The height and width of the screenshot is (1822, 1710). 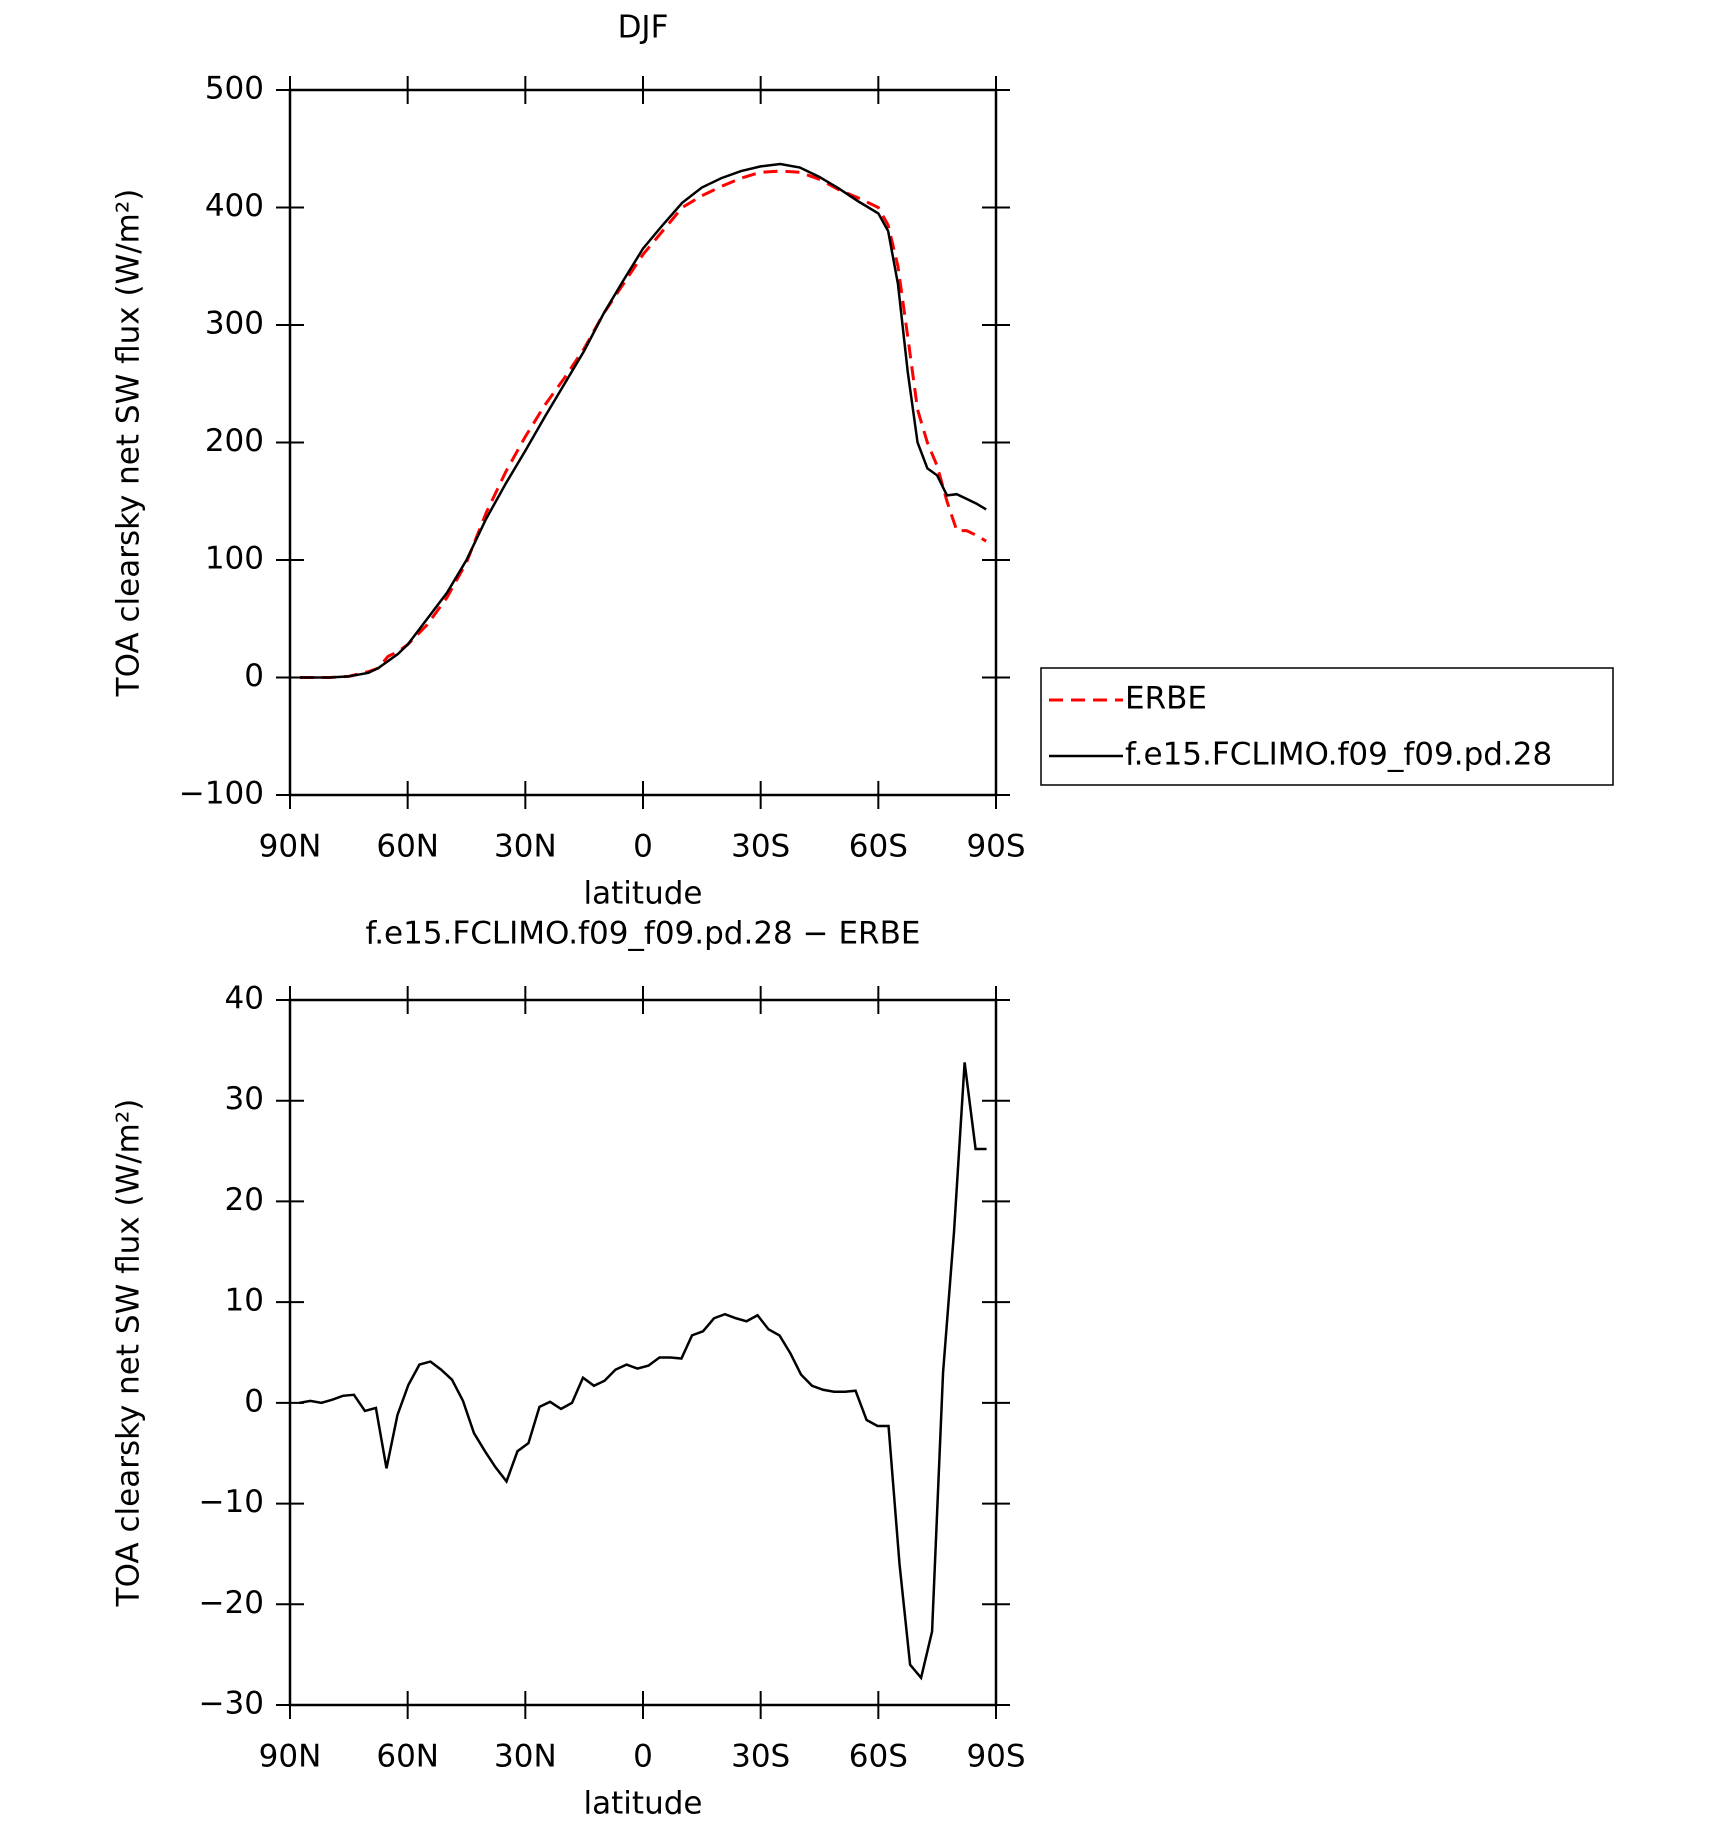 I want to click on legend-label: f.e15.FCLIMO.f09_f09.pd.28, so click(x=1338, y=755).